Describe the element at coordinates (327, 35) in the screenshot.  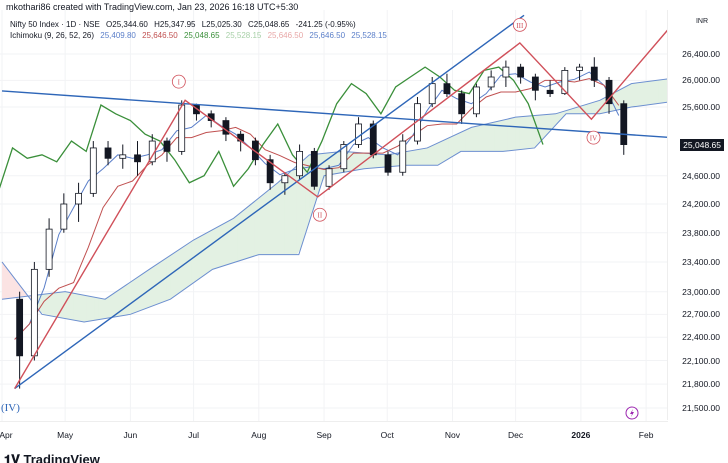
I see `cloud-upper-value: 25,646.50` at that location.